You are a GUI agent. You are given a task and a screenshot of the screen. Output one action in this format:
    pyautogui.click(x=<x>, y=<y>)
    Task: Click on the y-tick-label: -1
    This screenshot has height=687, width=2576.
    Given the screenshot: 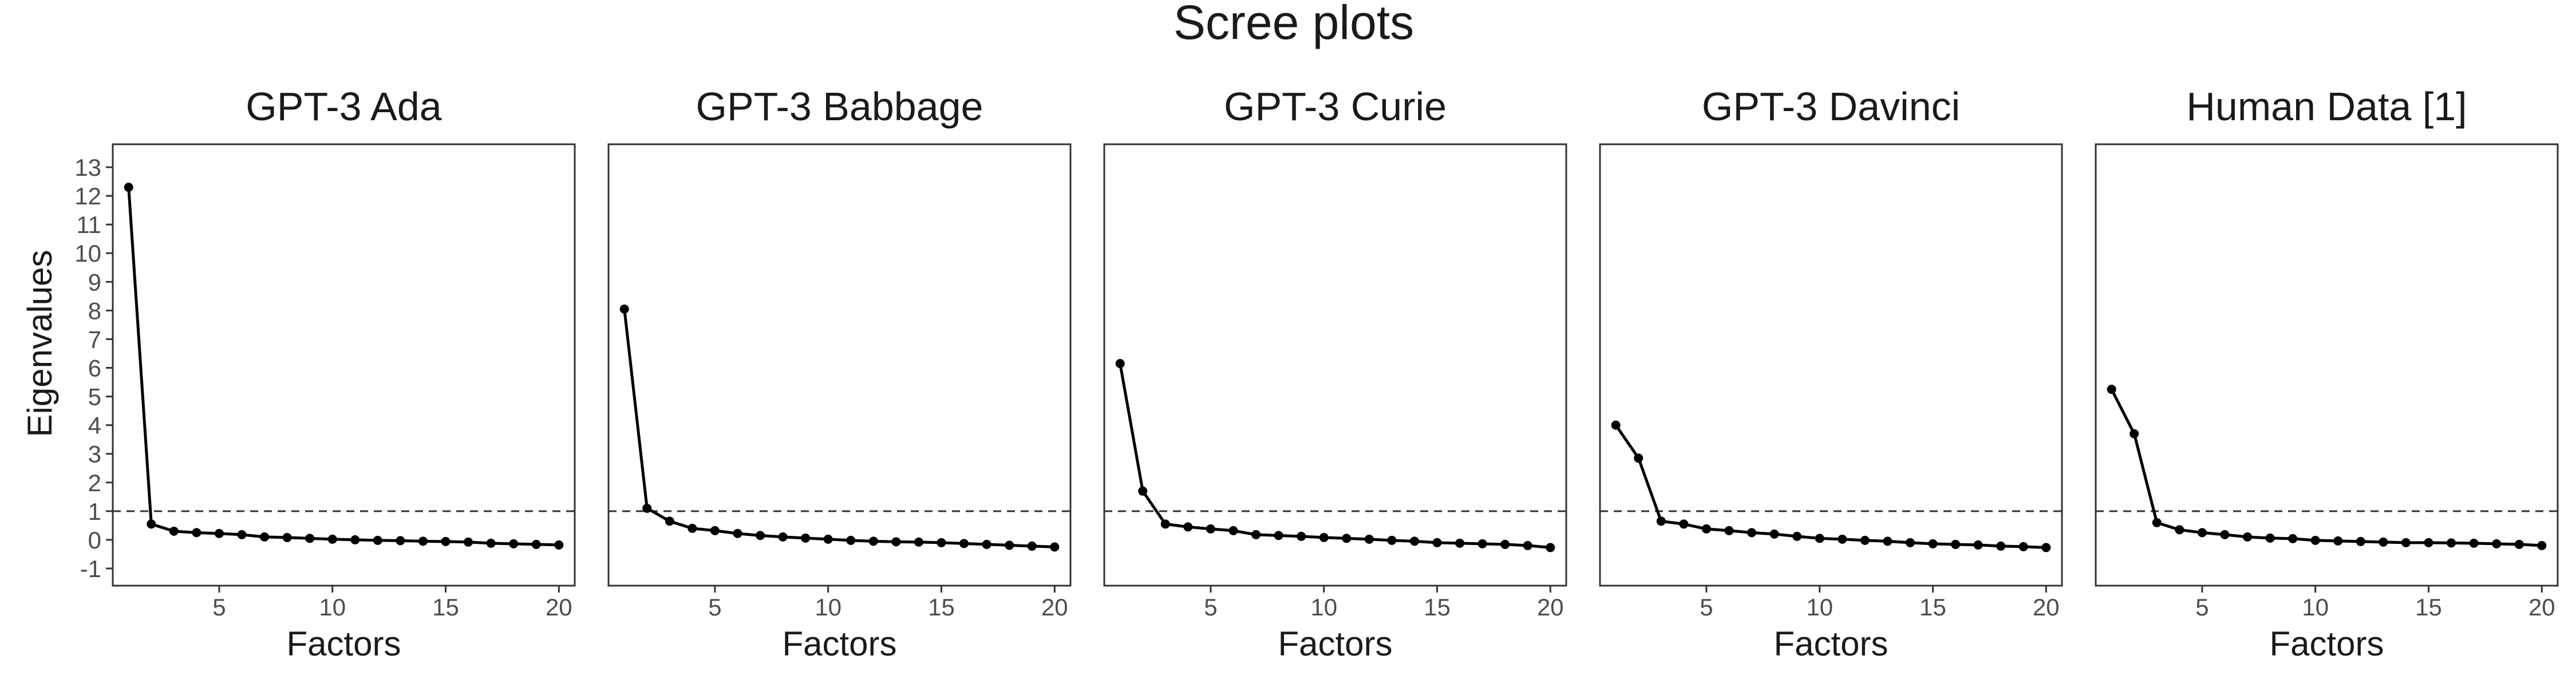 What is the action you would take?
    pyautogui.click(x=90, y=568)
    